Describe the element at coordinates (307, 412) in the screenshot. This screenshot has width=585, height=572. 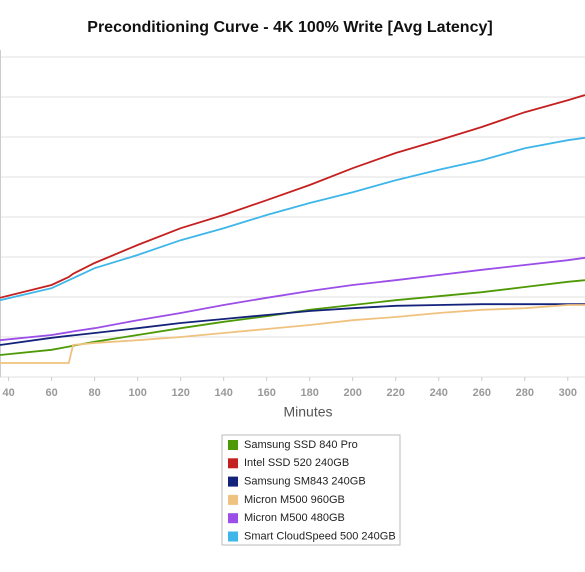
I see `x-axis-label: Minutes` at that location.